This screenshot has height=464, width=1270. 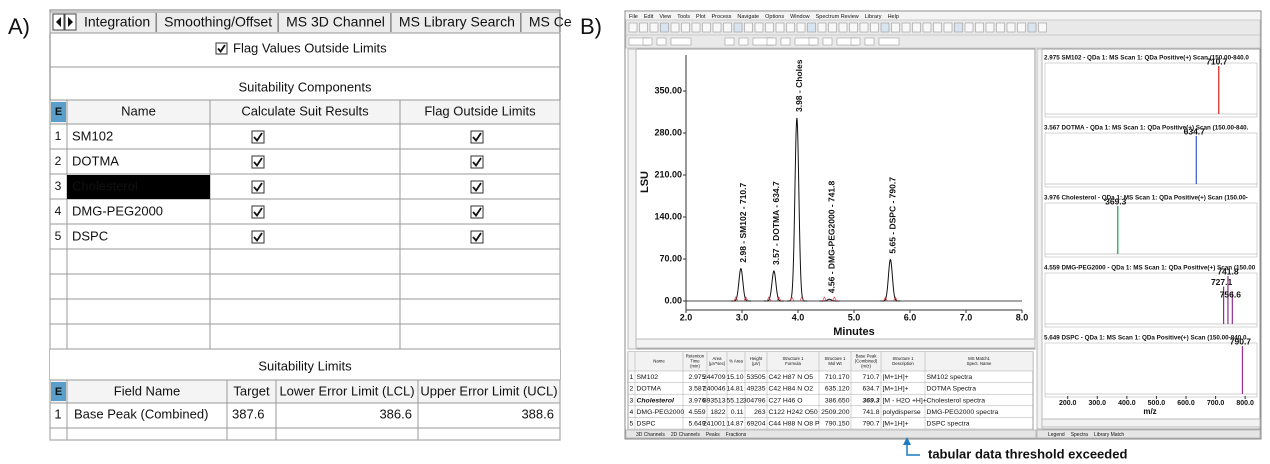 I want to click on tab: MS Ce, so click(x=550, y=22).